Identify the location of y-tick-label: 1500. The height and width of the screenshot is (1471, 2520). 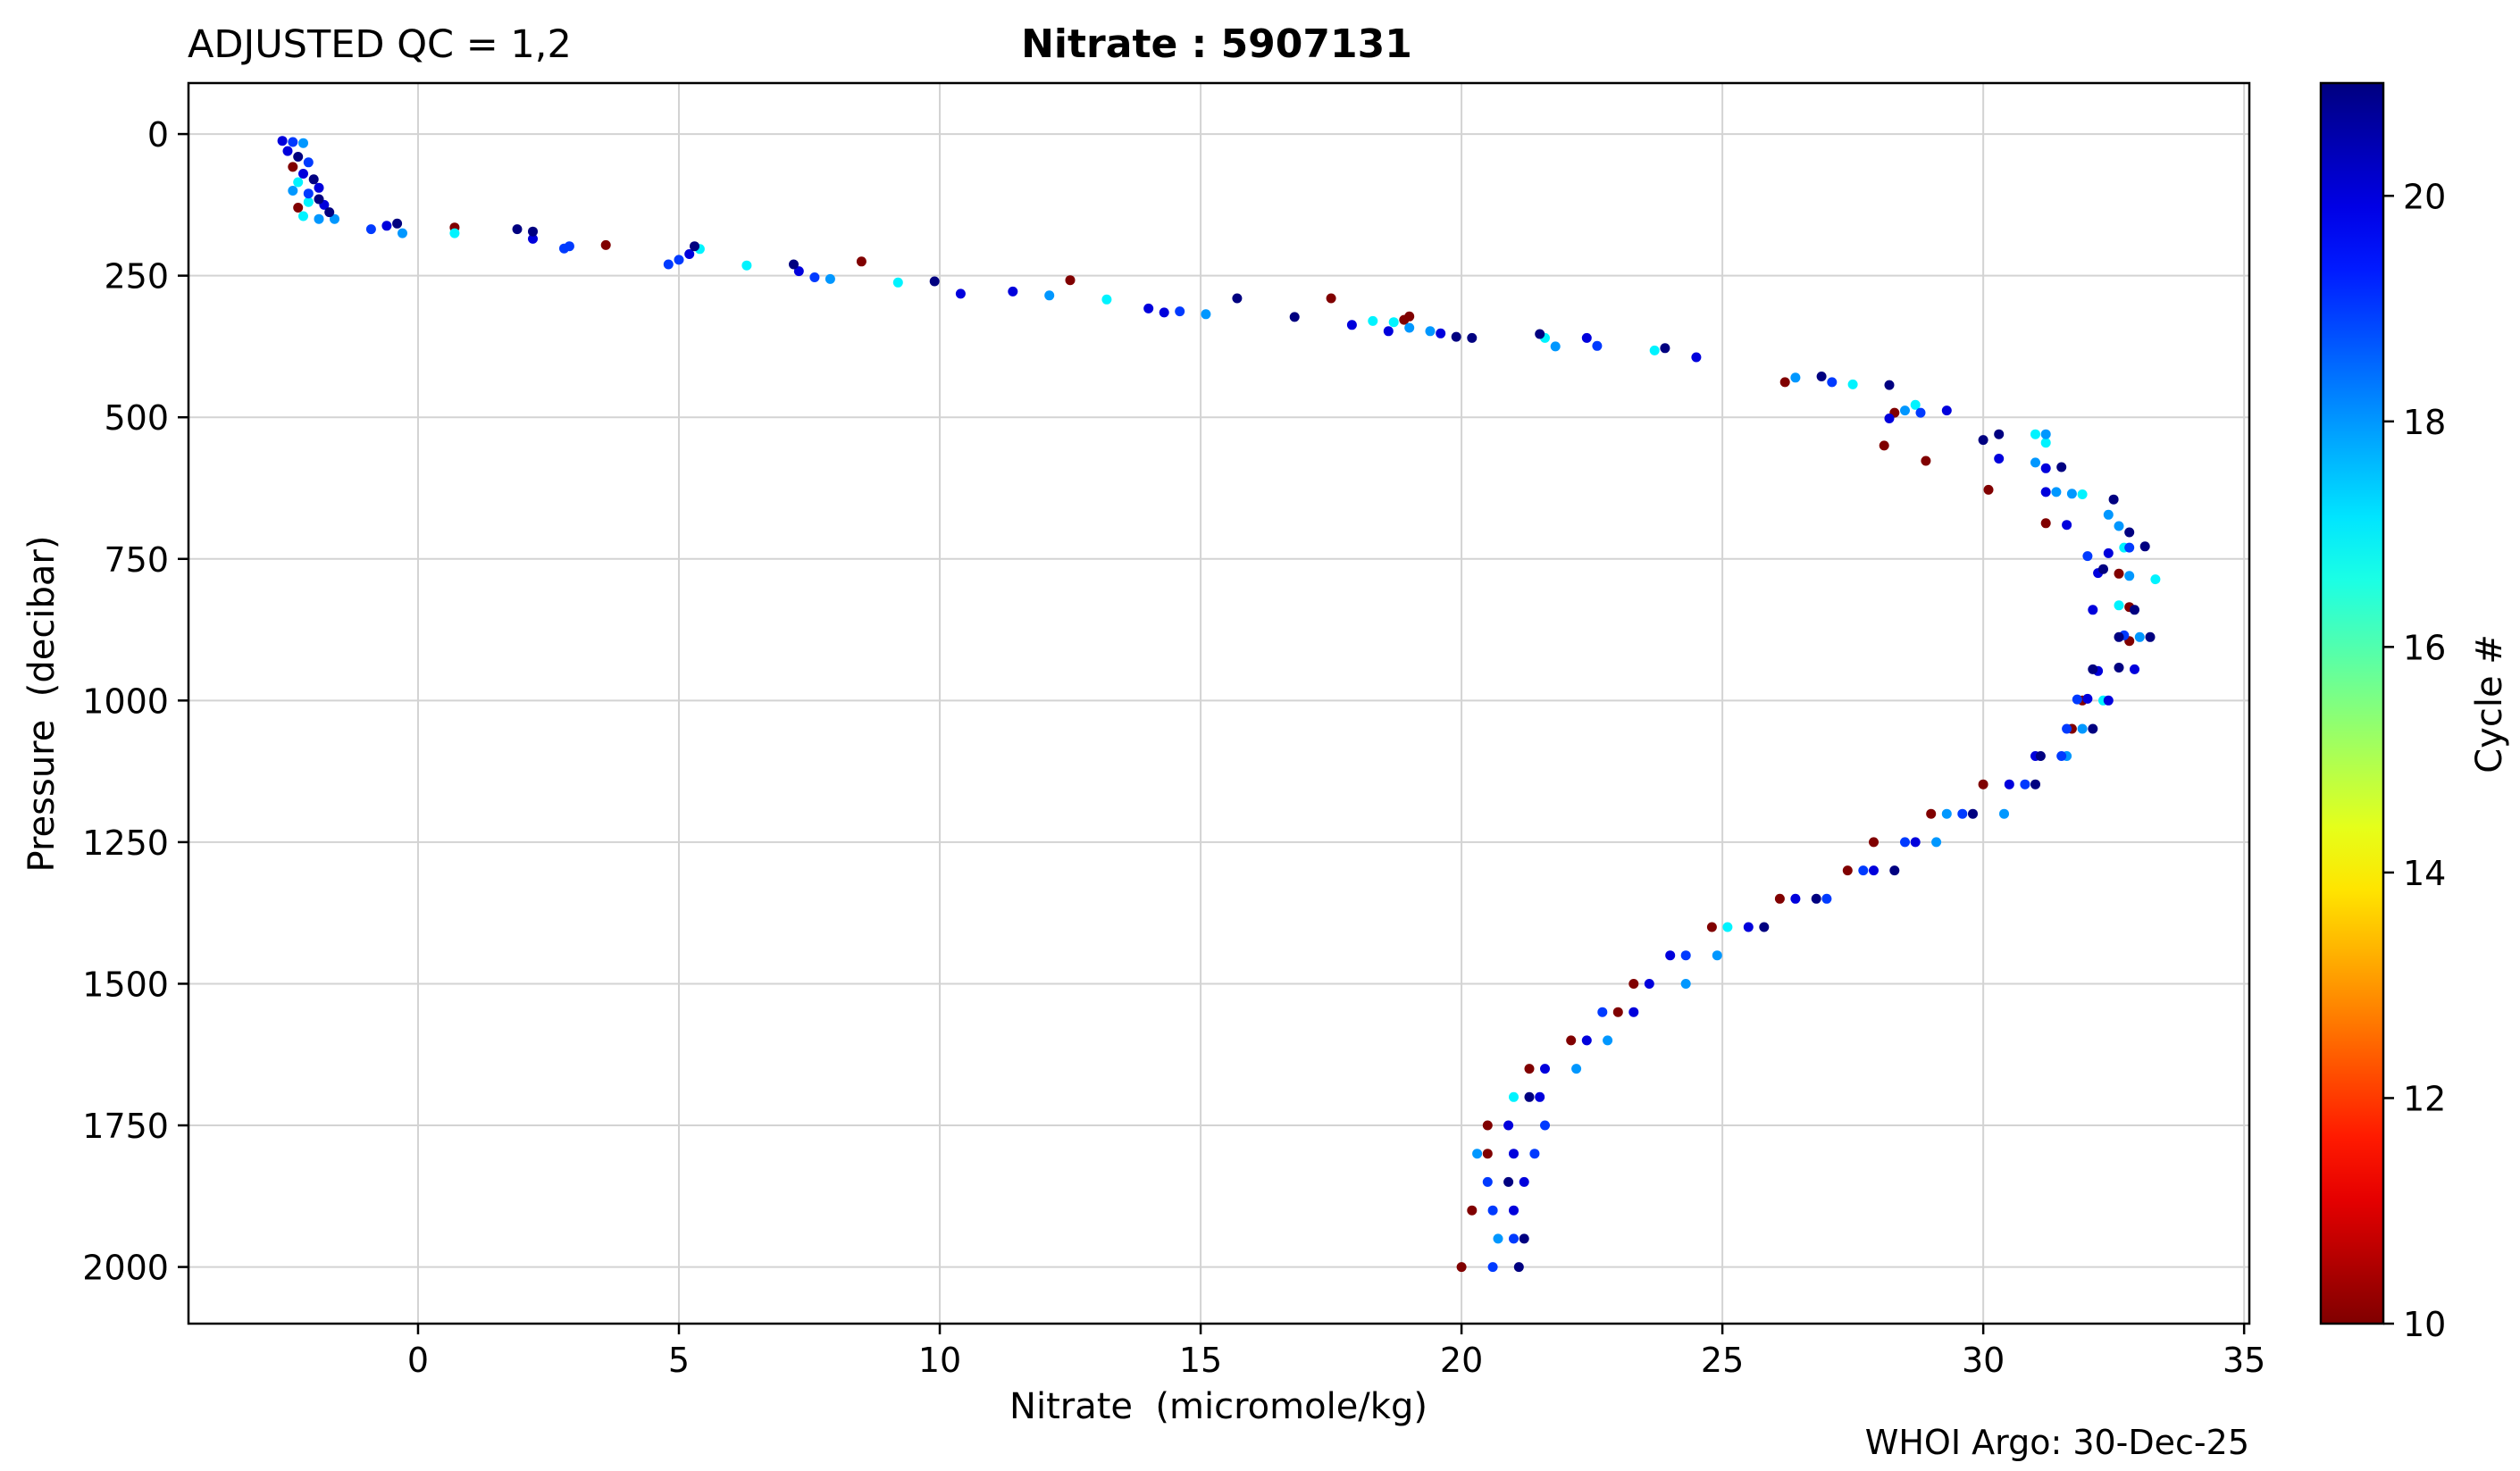
(125, 984).